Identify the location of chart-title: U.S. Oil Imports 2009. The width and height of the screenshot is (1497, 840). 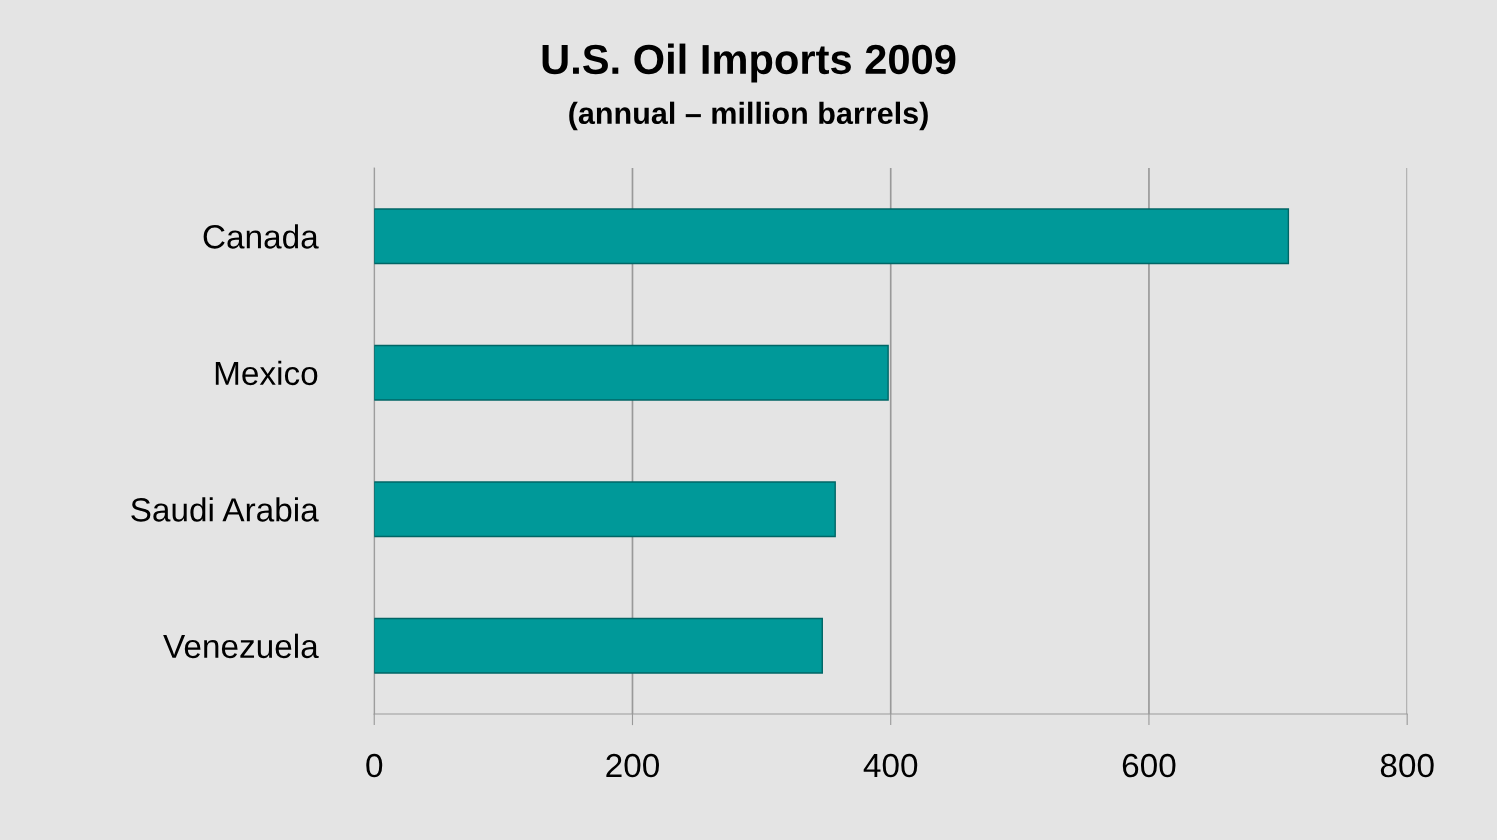
(749, 63).